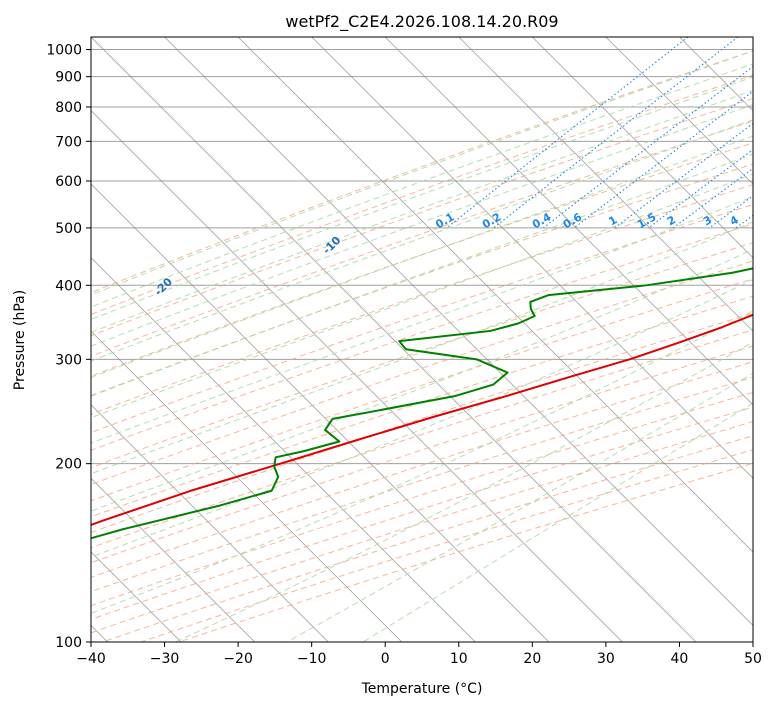 Image resolution: width=775 pixels, height=708 pixels. What do you see at coordinates (68, 182) in the screenshot?
I see `y-tick-label: 600` at bounding box center [68, 182].